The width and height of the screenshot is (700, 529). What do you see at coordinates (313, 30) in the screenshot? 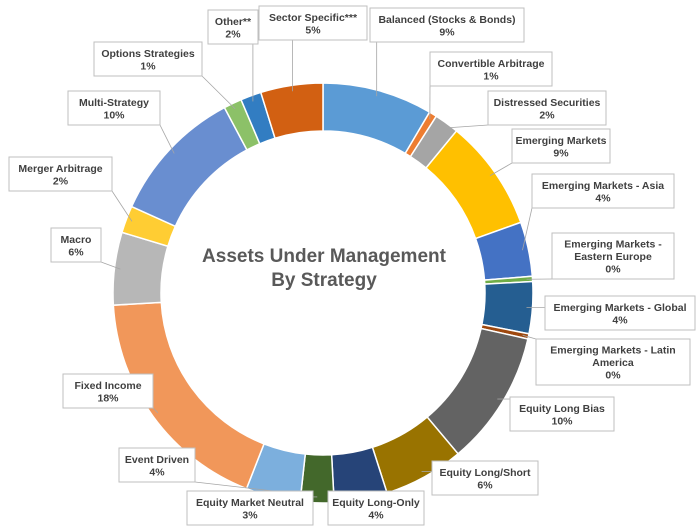
I see `data-label-value: 5%` at bounding box center [313, 30].